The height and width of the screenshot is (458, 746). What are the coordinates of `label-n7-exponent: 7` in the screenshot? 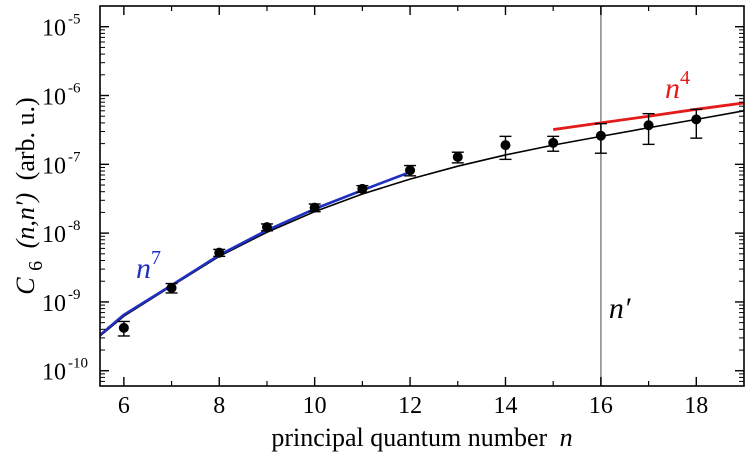 It's located at (156, 258).